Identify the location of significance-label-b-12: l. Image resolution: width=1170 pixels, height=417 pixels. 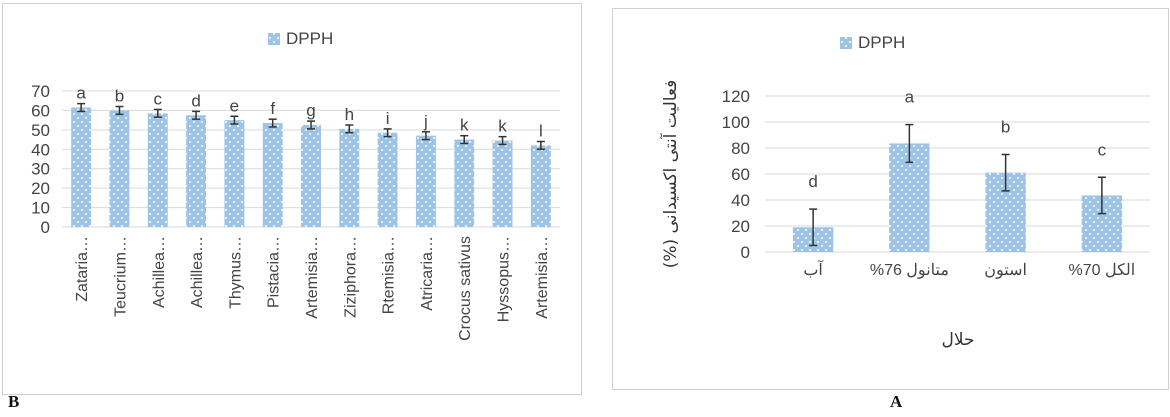
(541, 131).